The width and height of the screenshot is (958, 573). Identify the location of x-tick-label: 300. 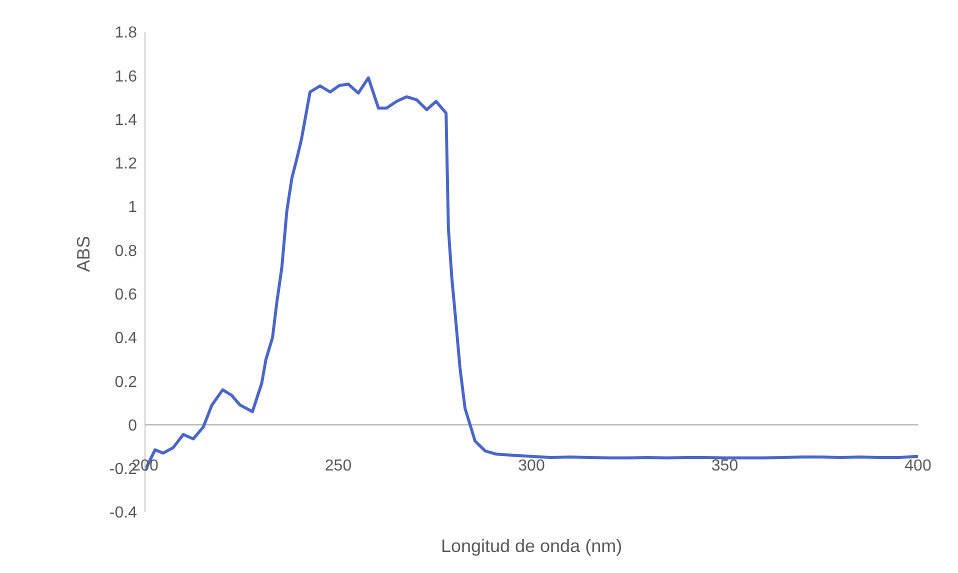
(531, 466).